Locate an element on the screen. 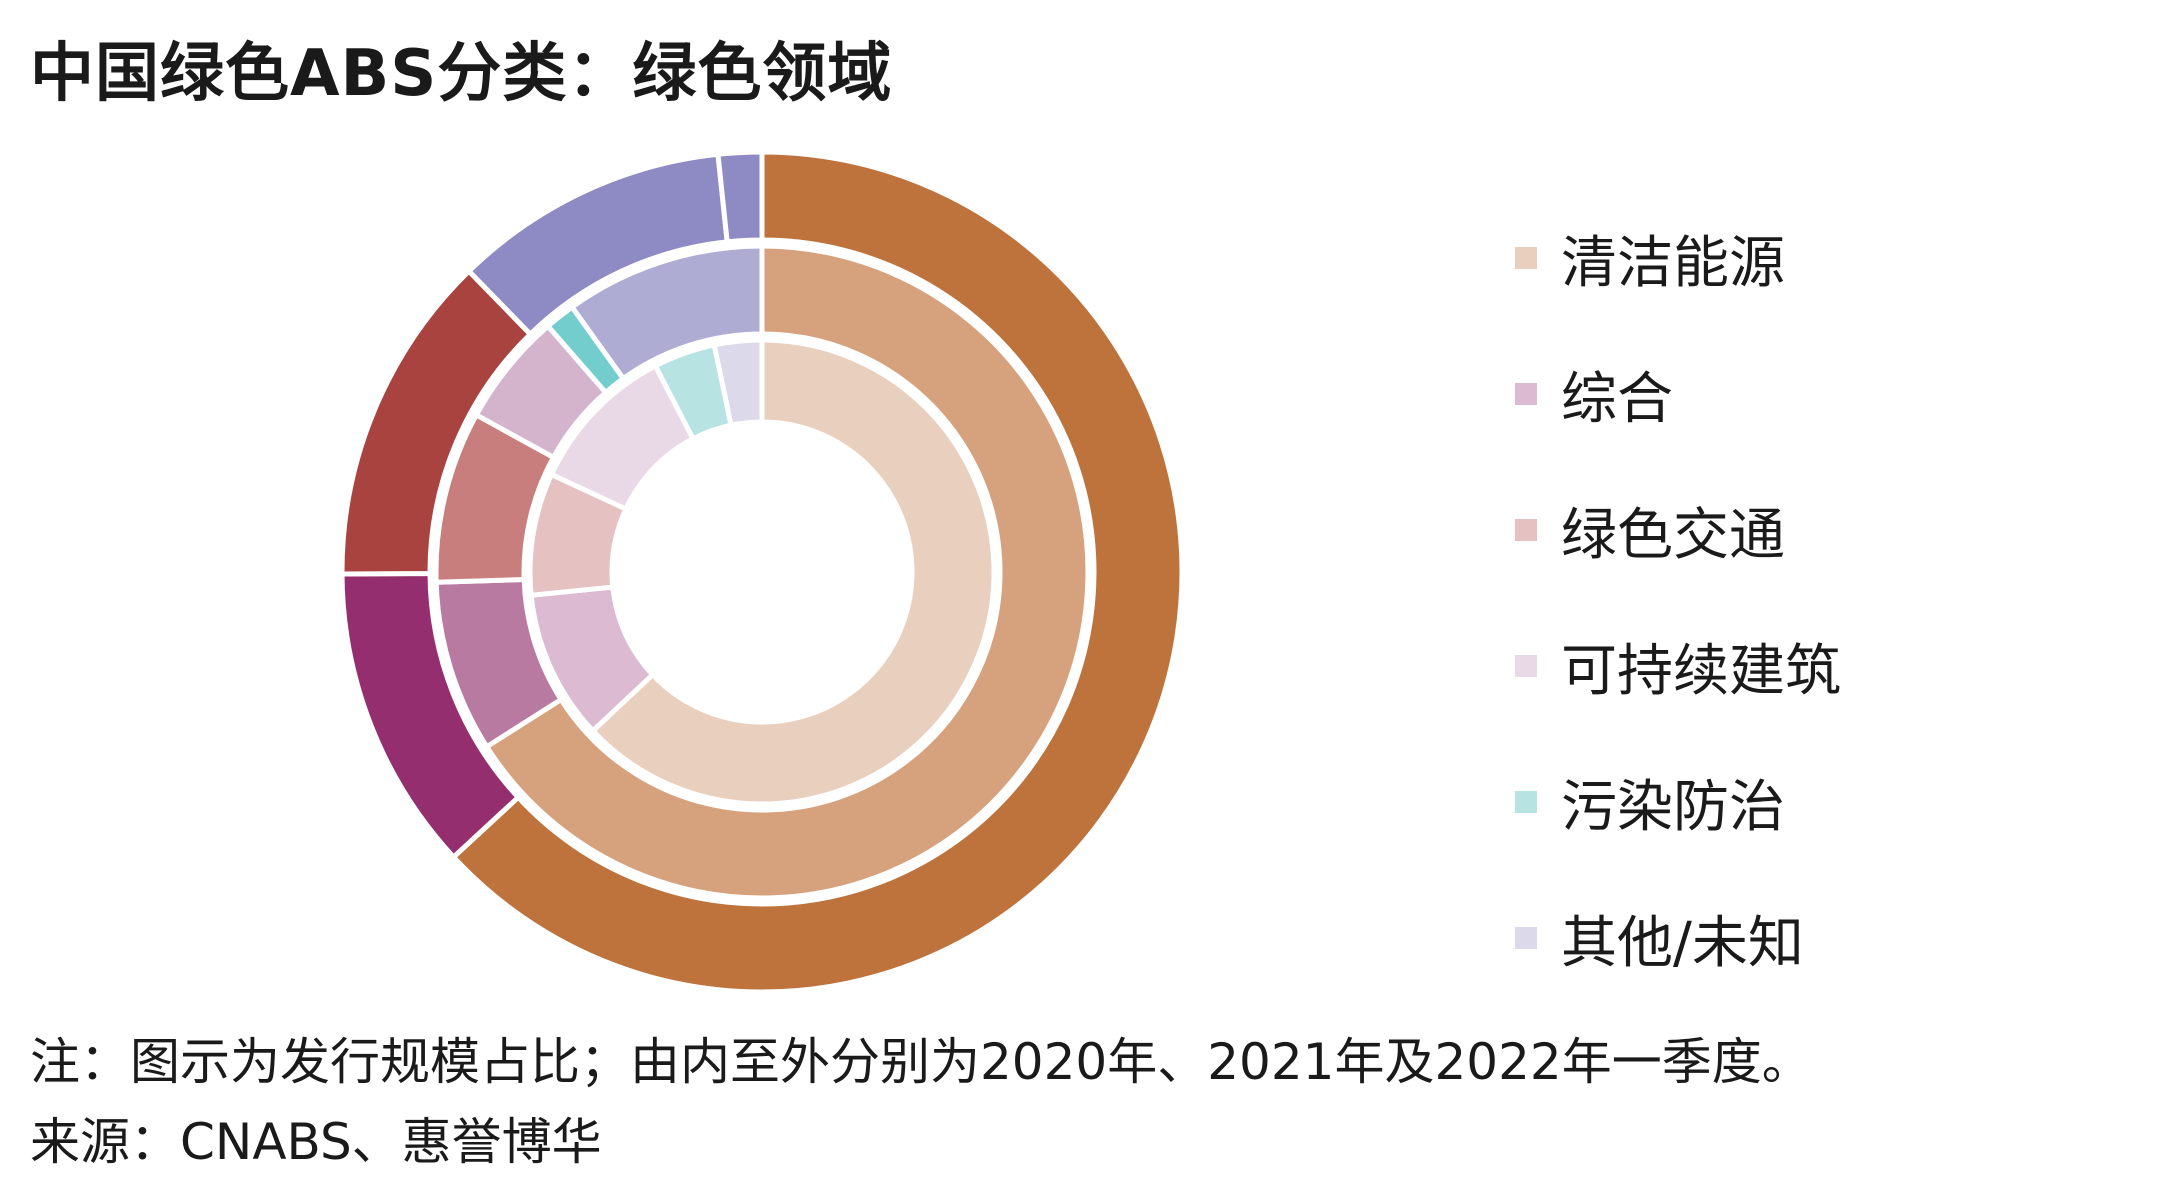 The image size is (2174, 1183). legend-item-2: 绿色交通 is located at coordinates (1678, 530).